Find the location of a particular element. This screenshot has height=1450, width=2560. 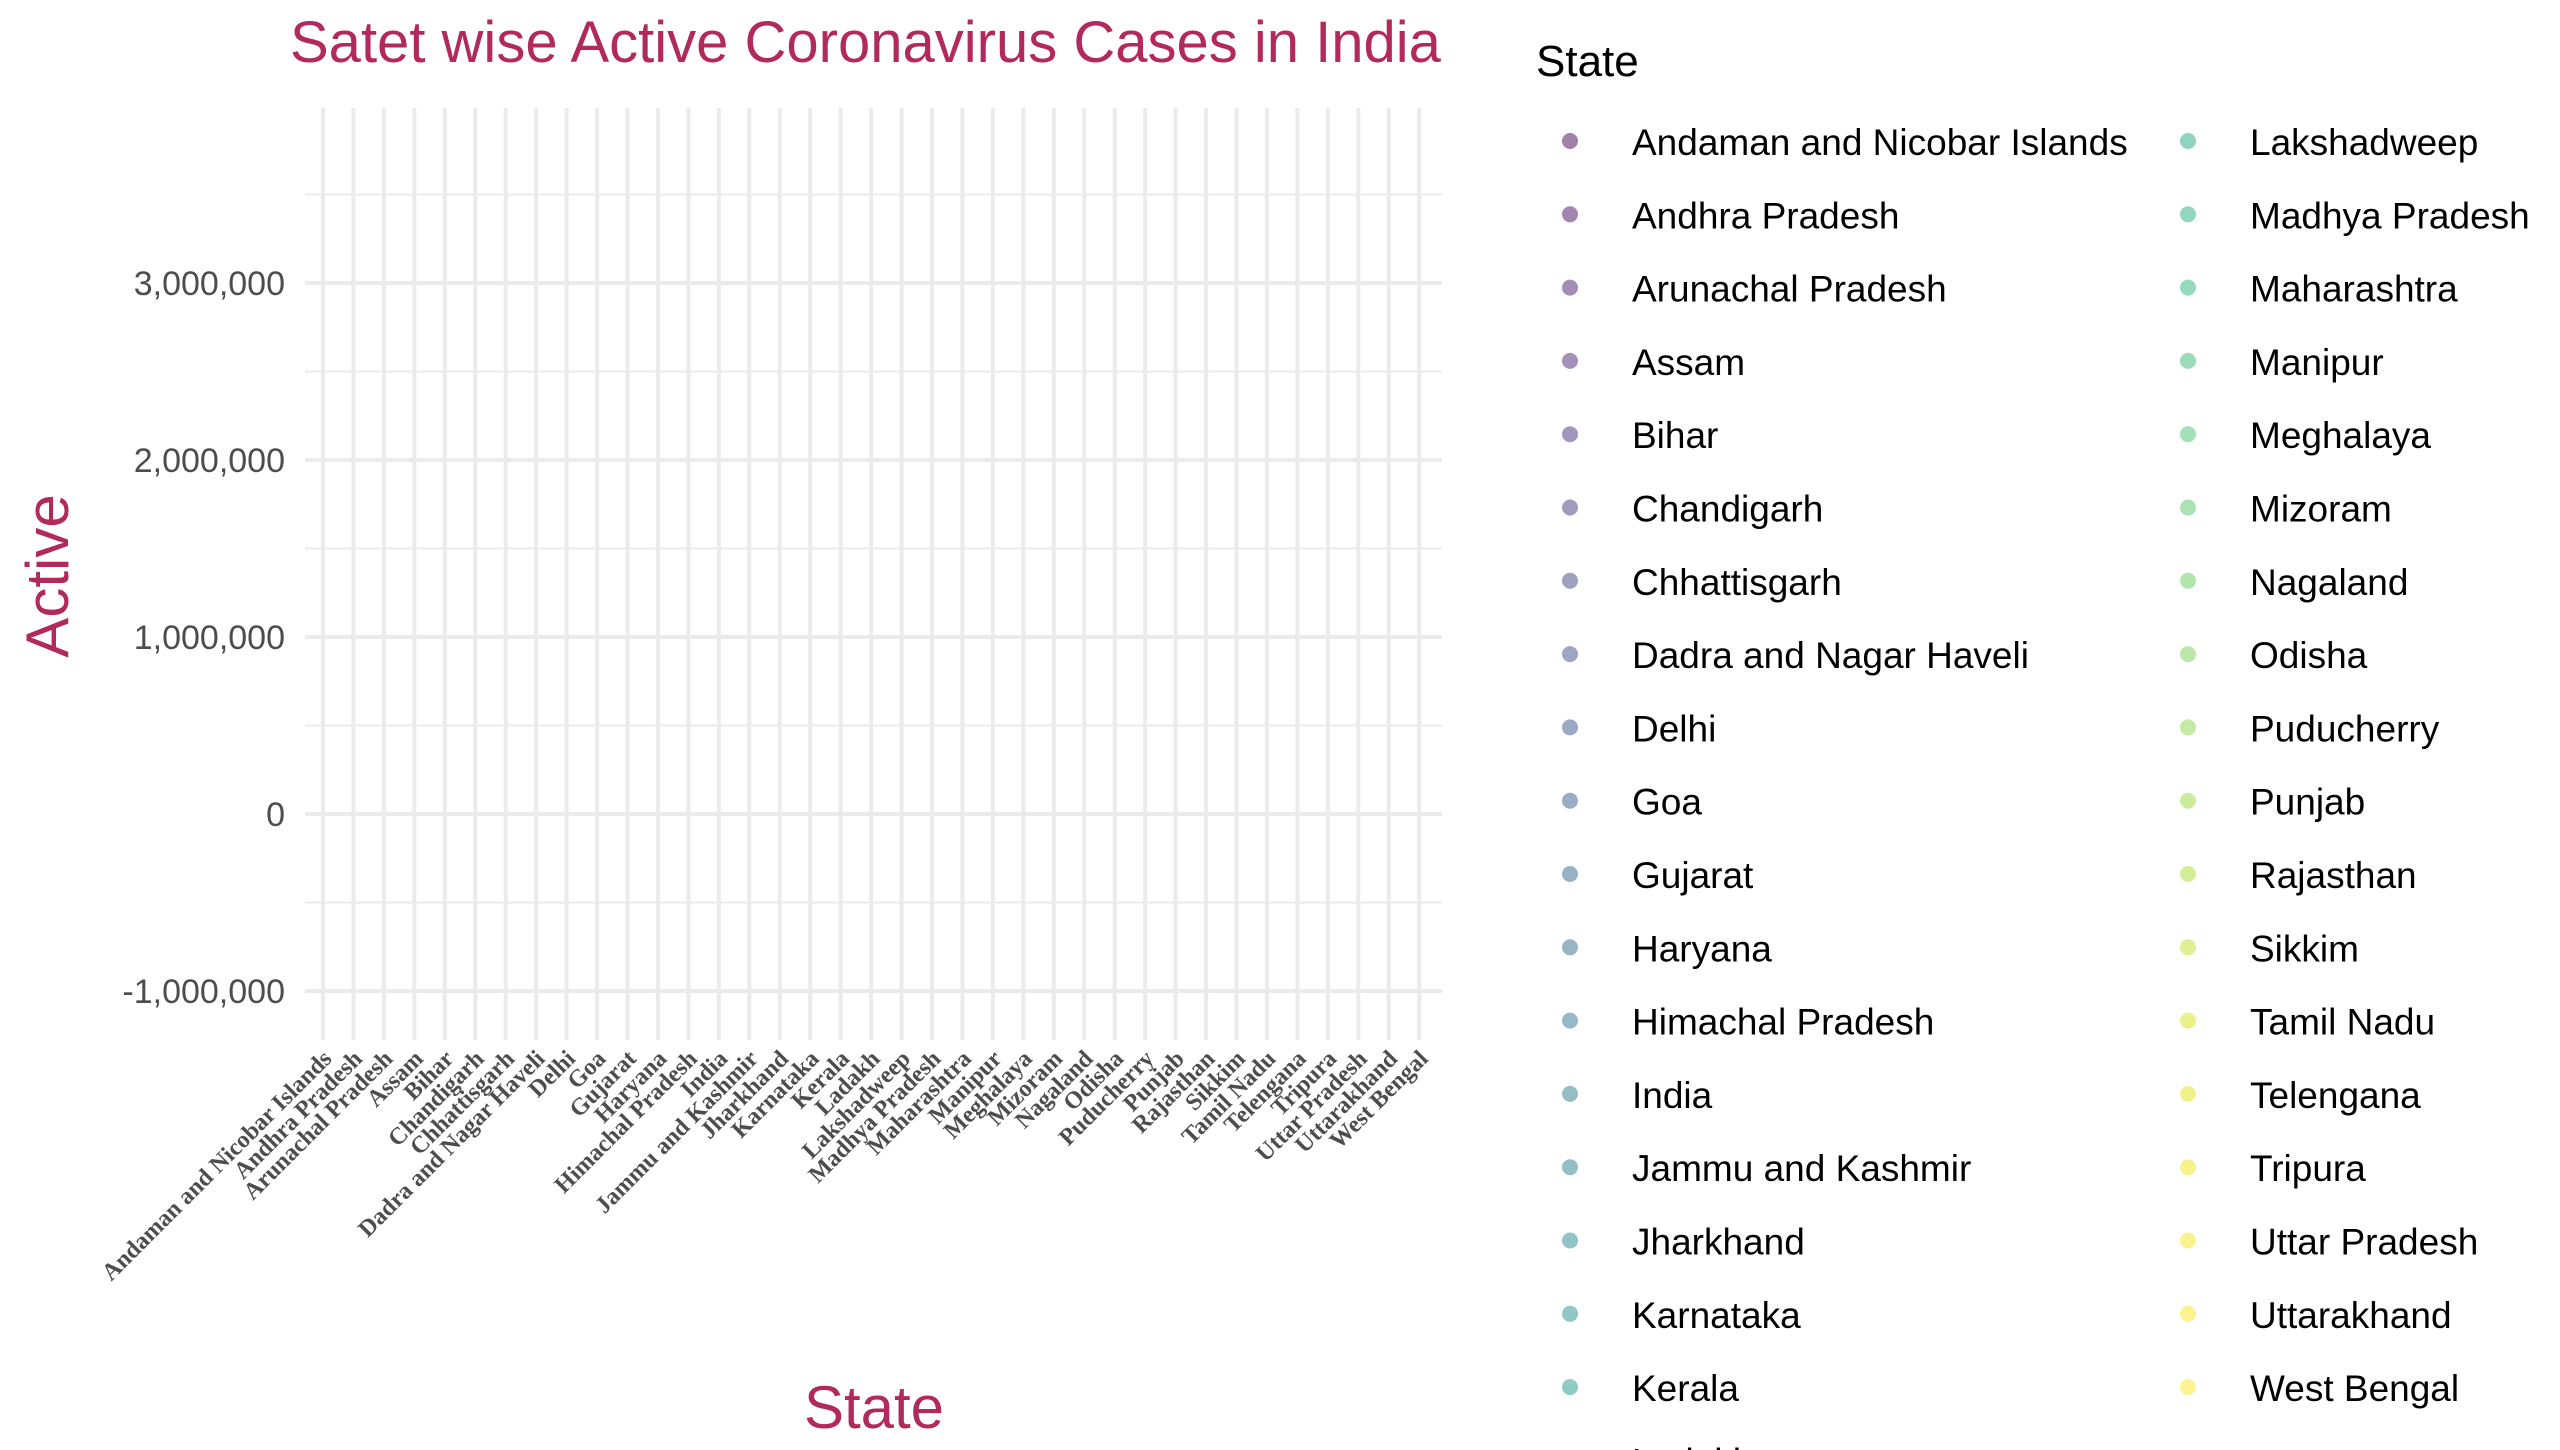

legend-item: Jammu and Kashmir is located at coordinates (1766, 1168).